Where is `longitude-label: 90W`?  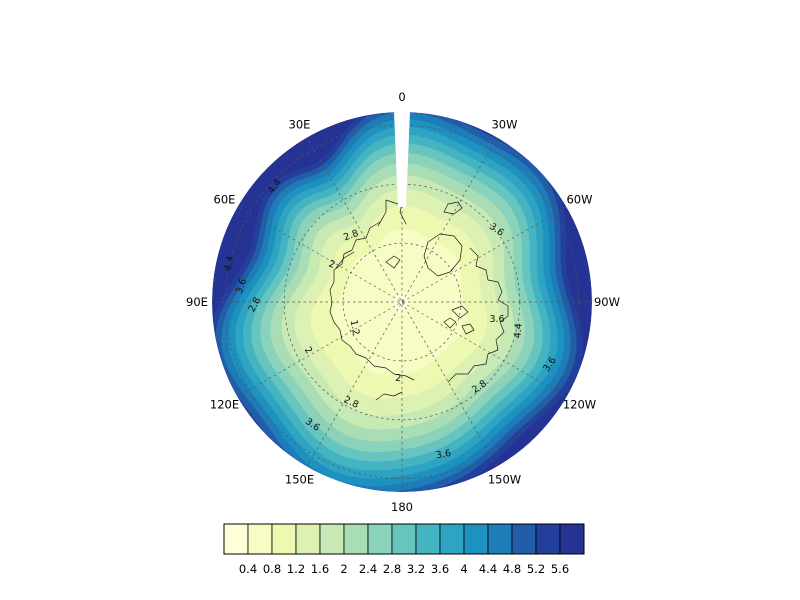 longitude-label: 90W is located at coordinates (607, 302).